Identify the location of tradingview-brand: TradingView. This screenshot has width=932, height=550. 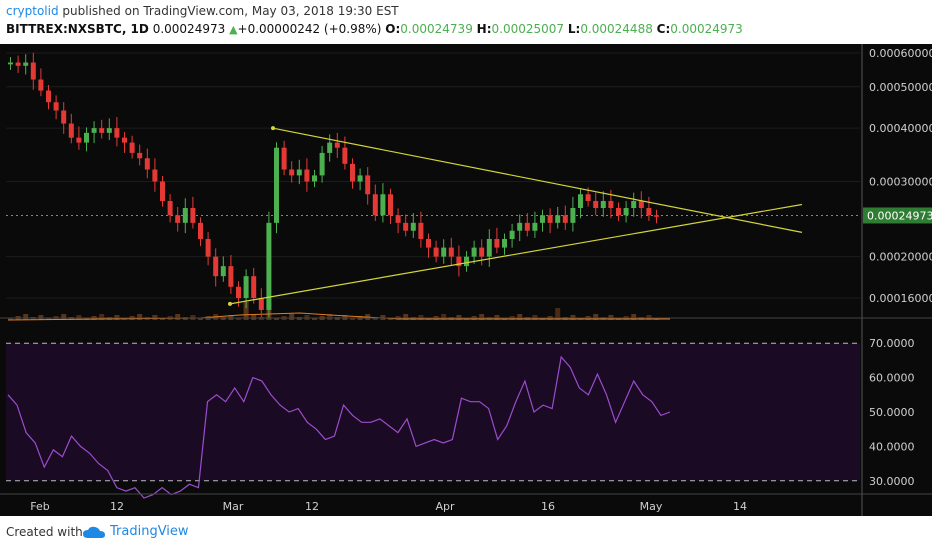
(149, 531).